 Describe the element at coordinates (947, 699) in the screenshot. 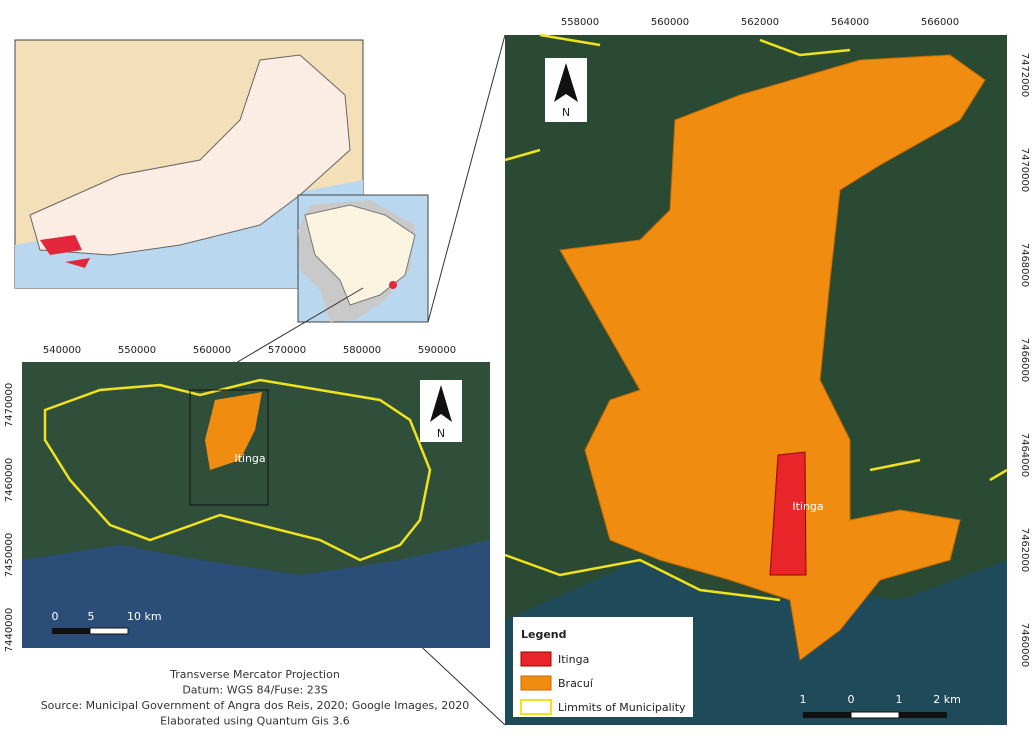

I see `scale-label: 2 km` at that location.